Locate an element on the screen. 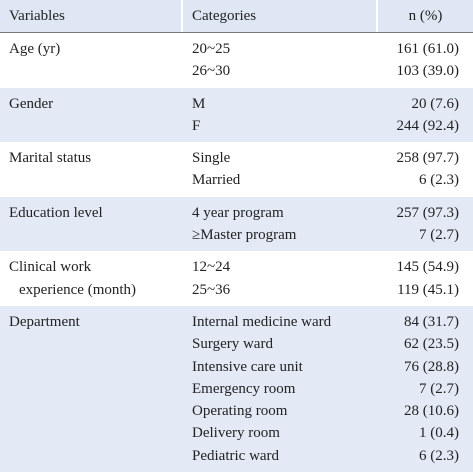 Image resolution: width=473 pixels, height=472 pixels. value-label: 161 (61.0) is located at coordinates (428, 49).